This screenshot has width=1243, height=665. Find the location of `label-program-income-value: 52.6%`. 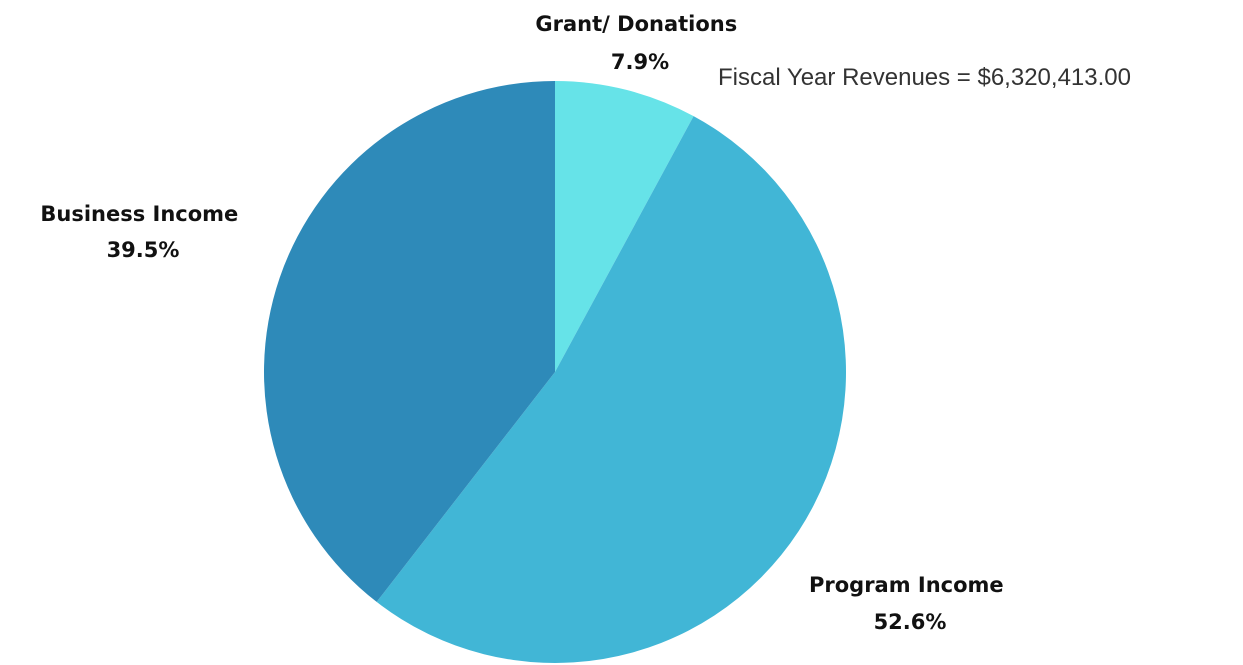

label-program-income-value: 52.6% is located at coordinates (910, 622).